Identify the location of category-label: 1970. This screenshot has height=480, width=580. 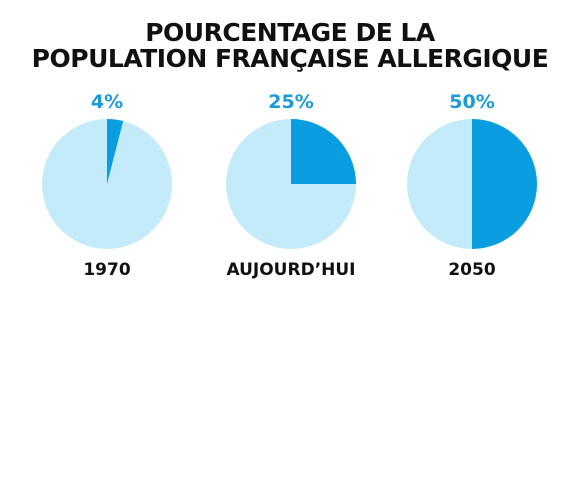
(106, 270).